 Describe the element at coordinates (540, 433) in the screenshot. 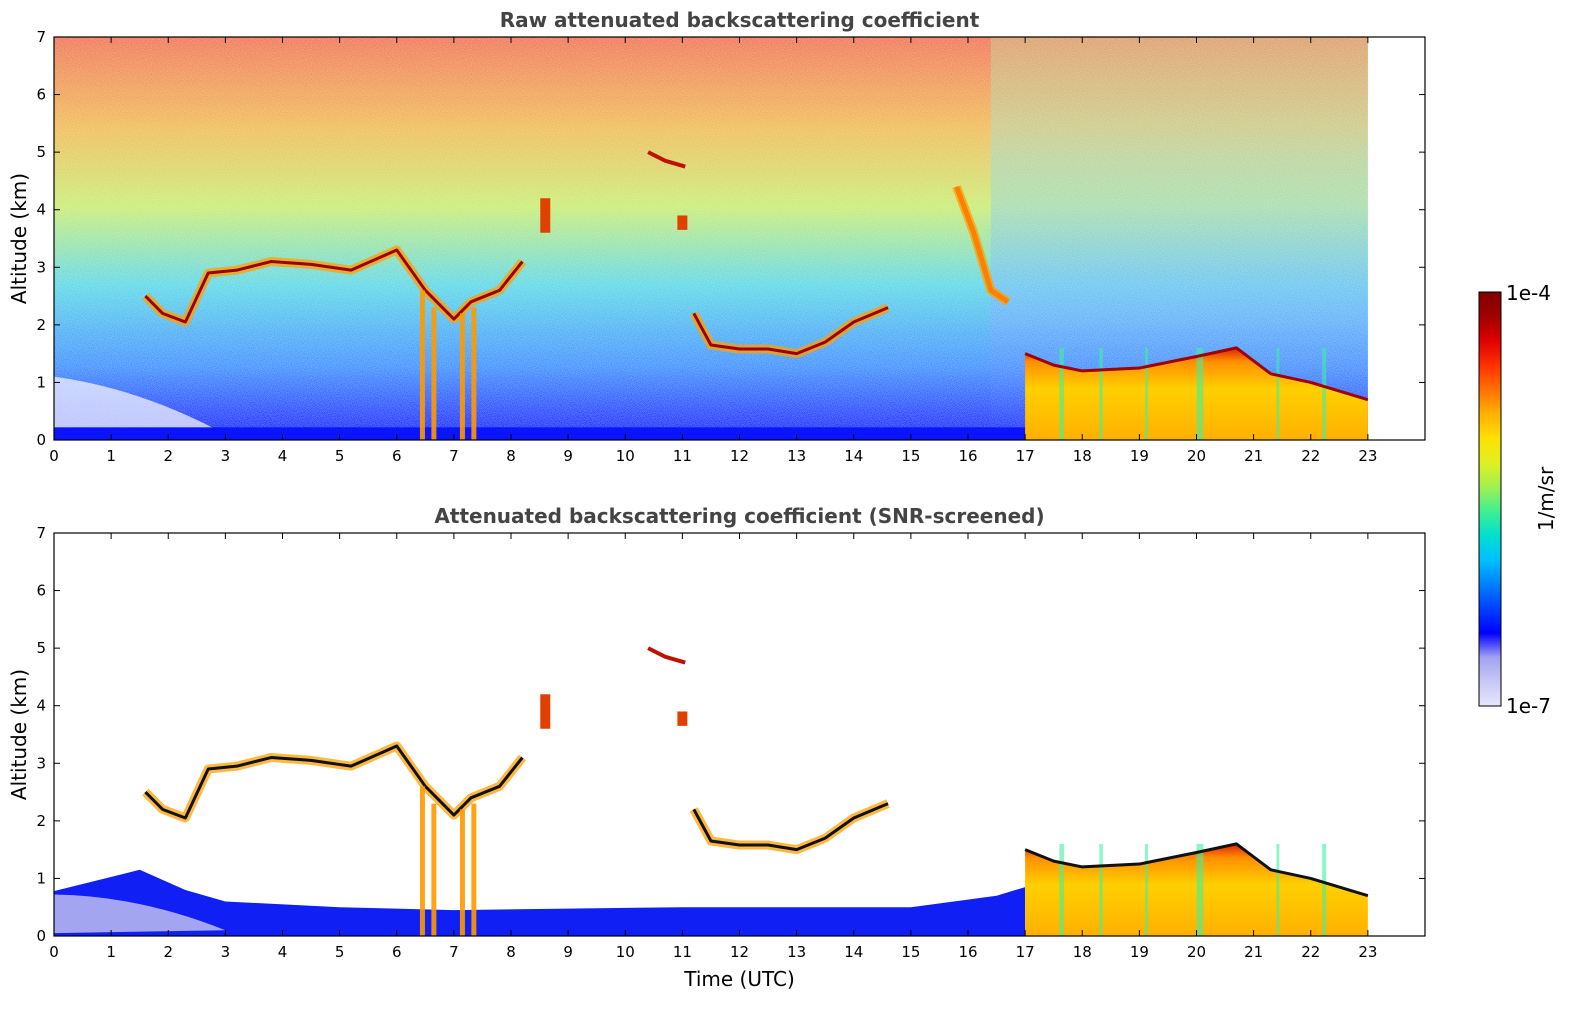

I see `surface-layer` at that location.